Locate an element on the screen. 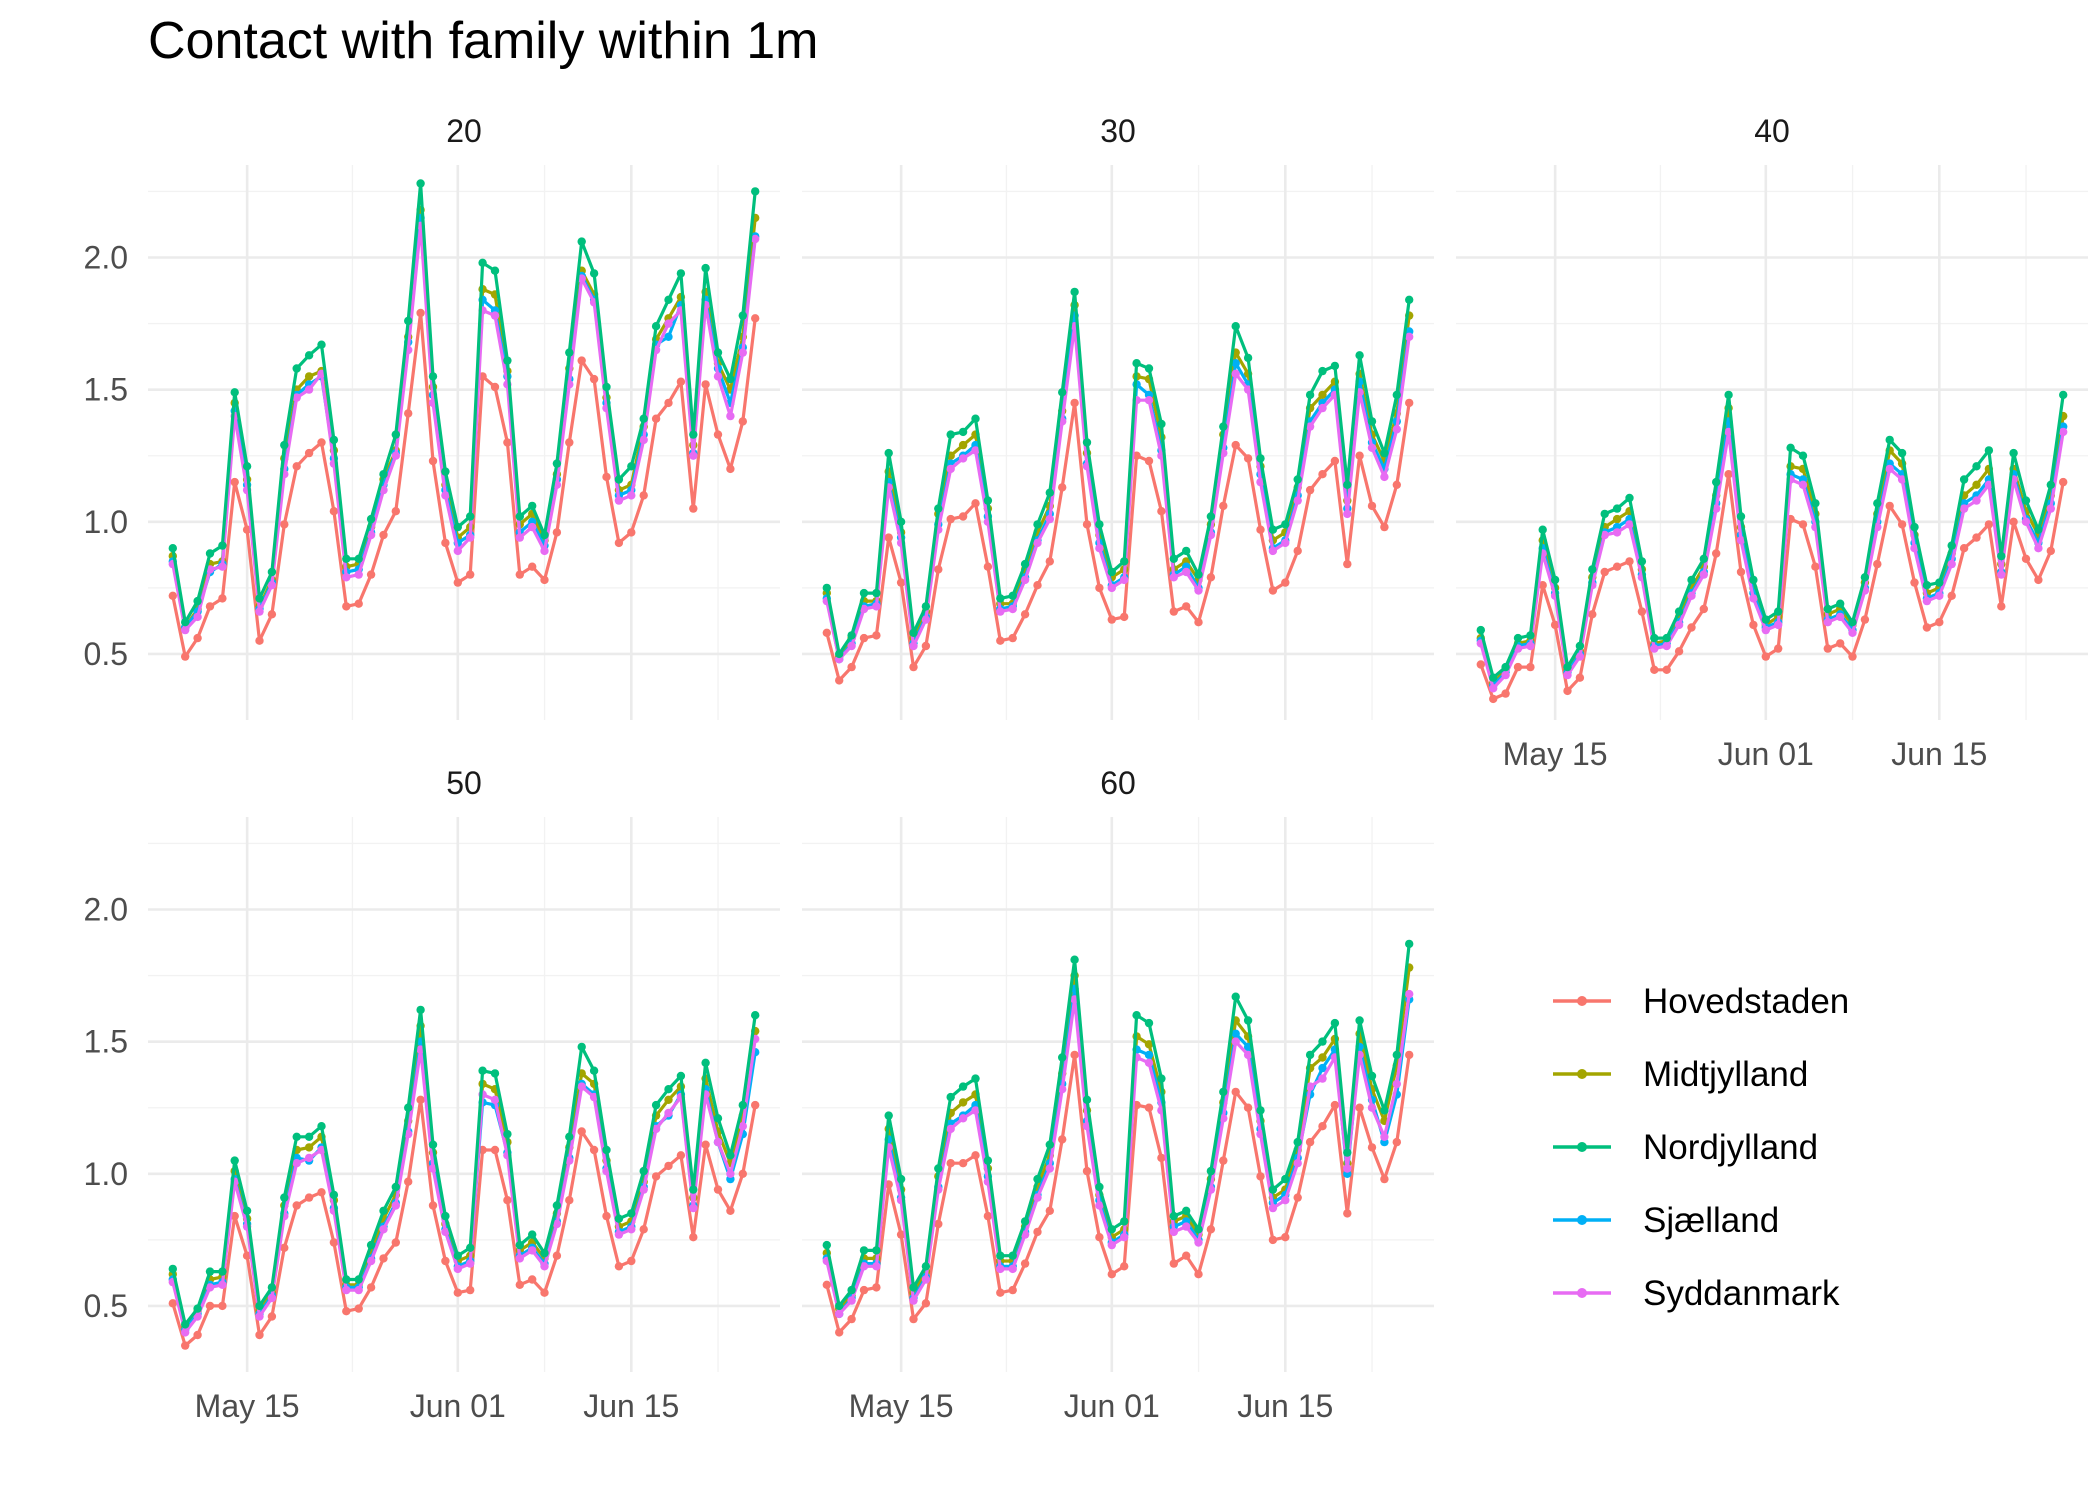  series-hovedstaden is located at coordinates (464, 1222).